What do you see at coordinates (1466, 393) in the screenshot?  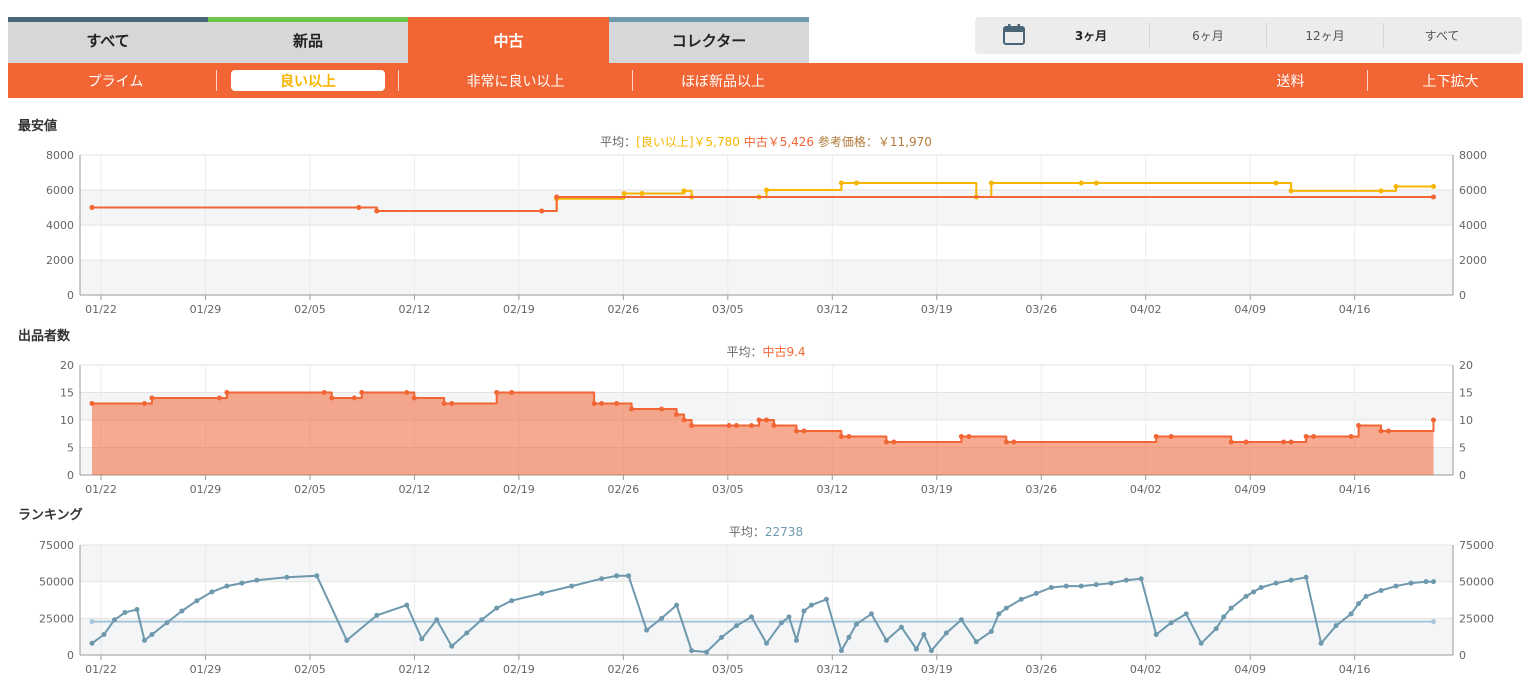 I see `y-tick-label-right: 15` at bounding box center [1466, 393].